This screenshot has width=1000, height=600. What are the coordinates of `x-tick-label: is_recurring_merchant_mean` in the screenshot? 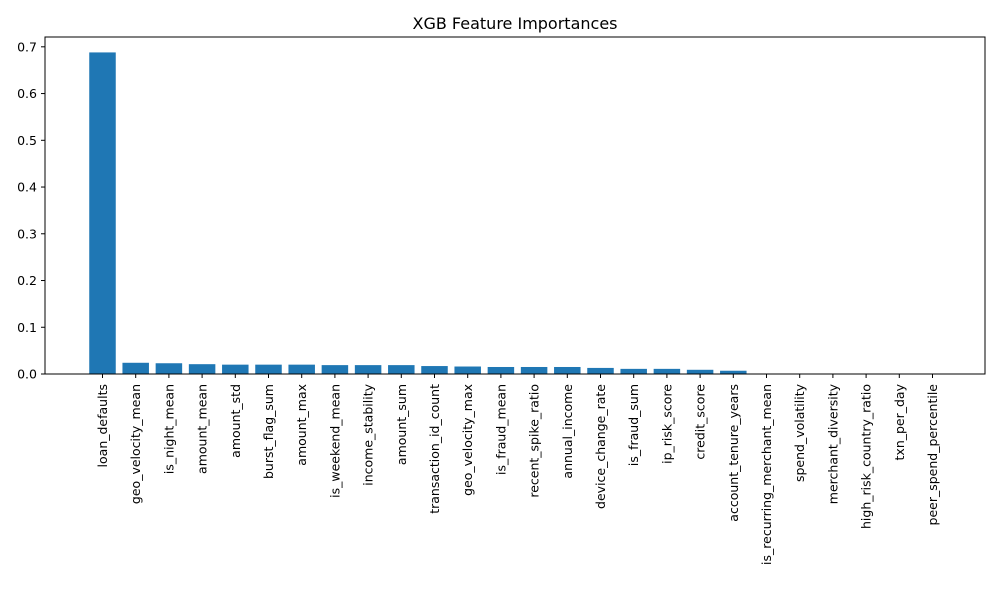 It's located at (766, 474).